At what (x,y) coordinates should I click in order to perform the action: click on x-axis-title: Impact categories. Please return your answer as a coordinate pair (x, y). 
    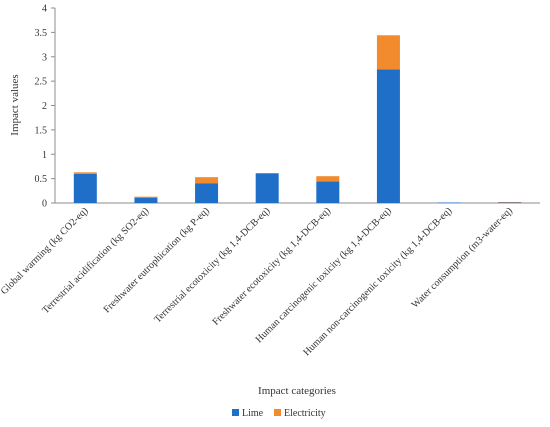
    Looking at the image, I should click on (297, 391).